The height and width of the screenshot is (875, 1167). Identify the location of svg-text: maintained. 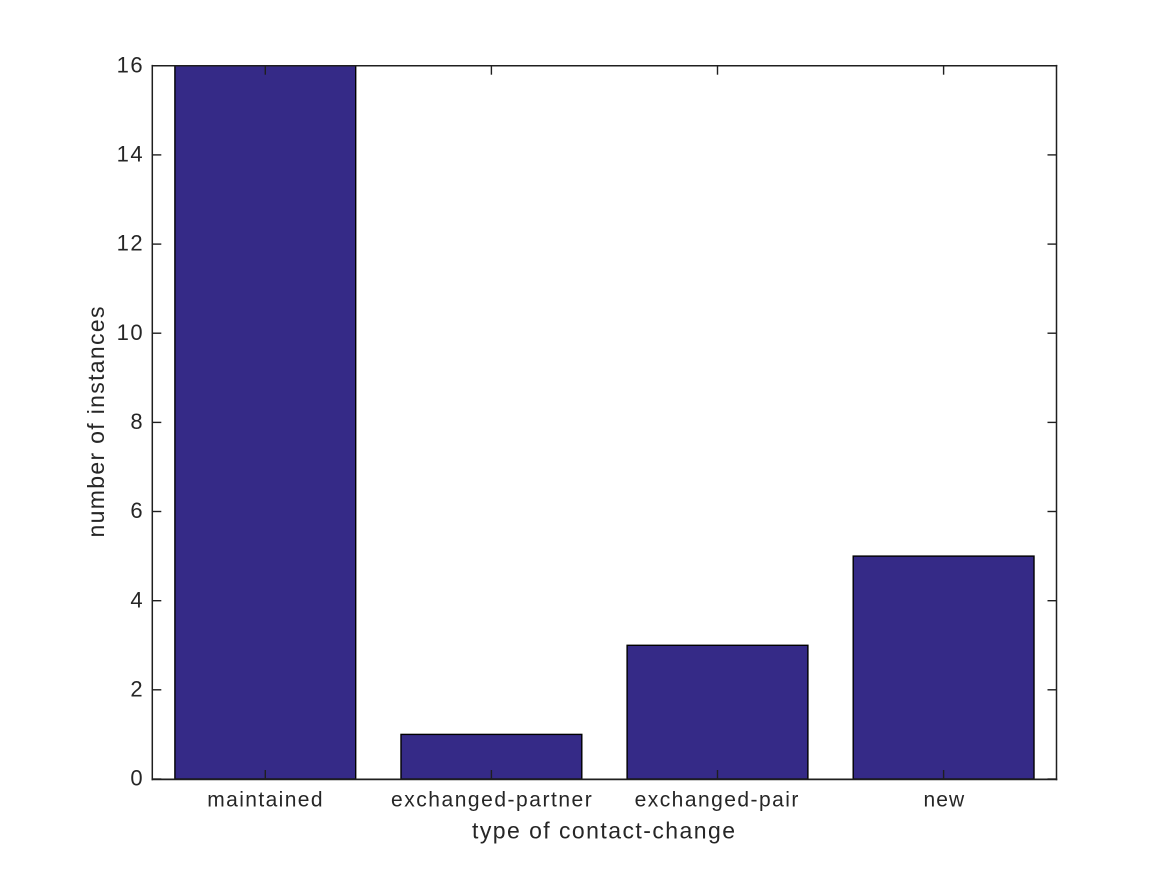
(264, 800).